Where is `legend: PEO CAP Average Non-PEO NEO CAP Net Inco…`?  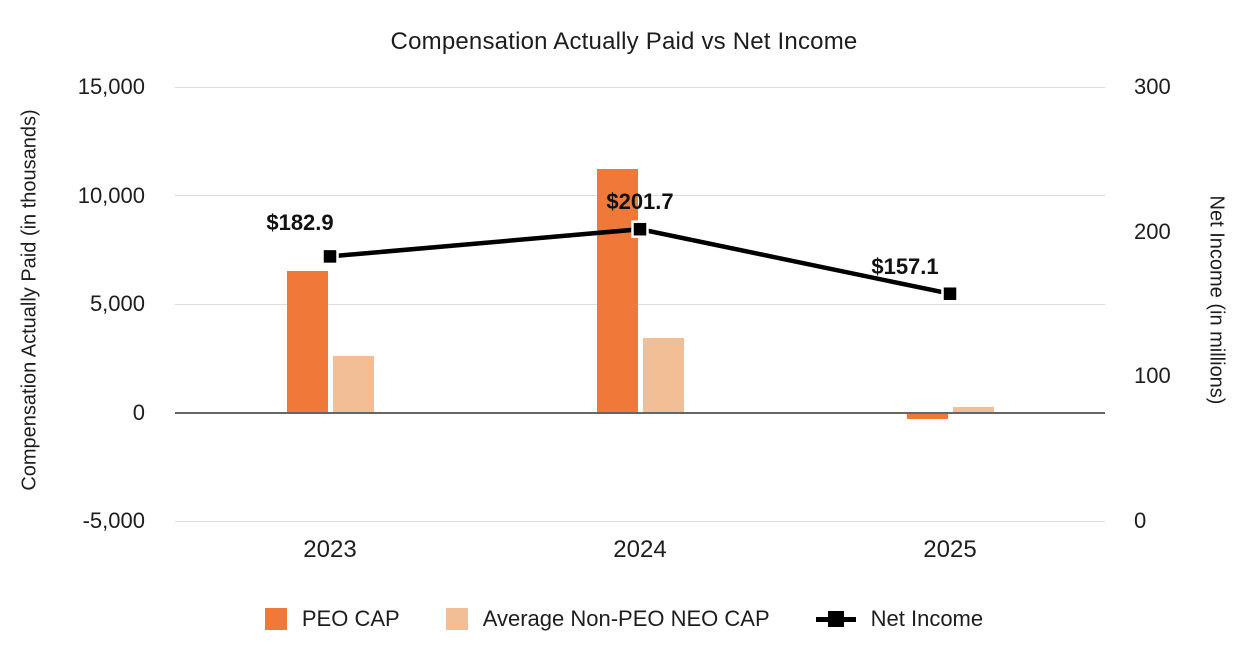
legend: PEO CAP Average Non-PEO NEO CAP Net Inco… is located at coordinates (624, 619).